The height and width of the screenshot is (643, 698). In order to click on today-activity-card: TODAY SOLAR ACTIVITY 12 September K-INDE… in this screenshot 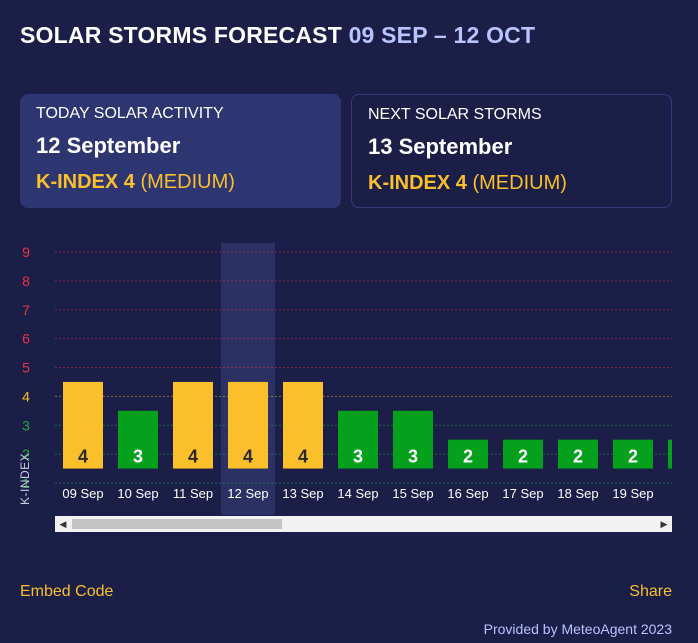, I will do `click(180, 151)`.